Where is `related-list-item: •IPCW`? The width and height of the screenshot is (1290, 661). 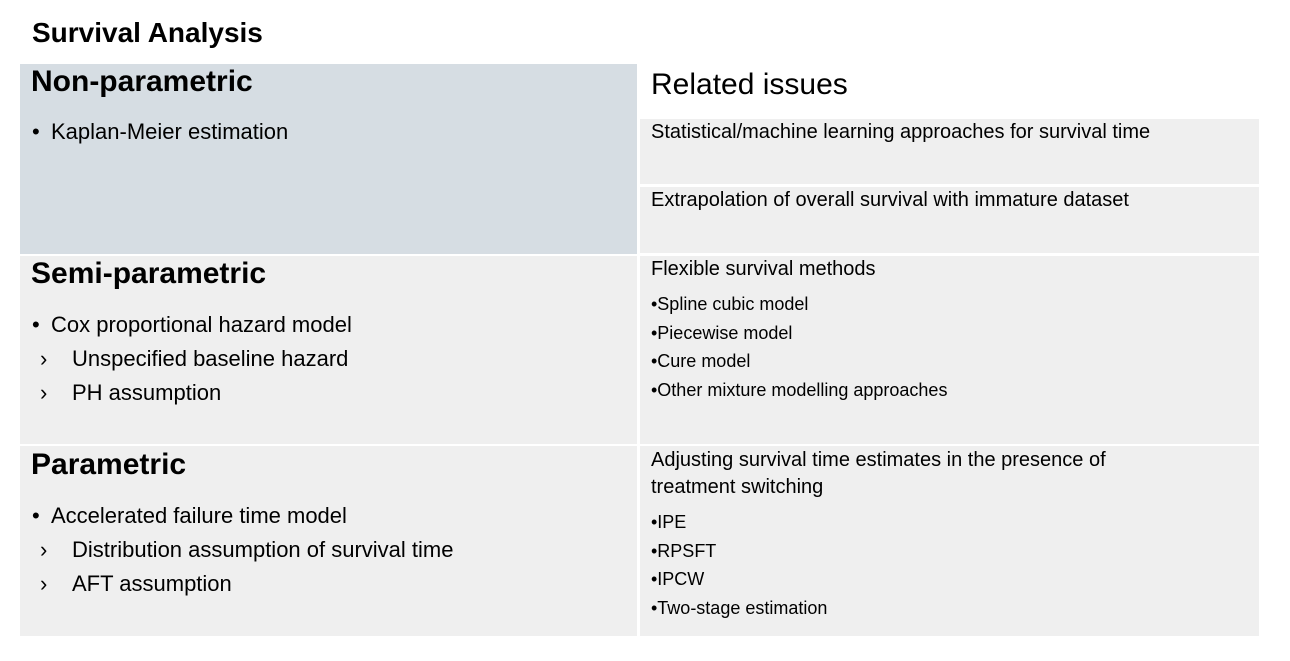 related-list-item: •IPCW is located at coordinates (678, 579).